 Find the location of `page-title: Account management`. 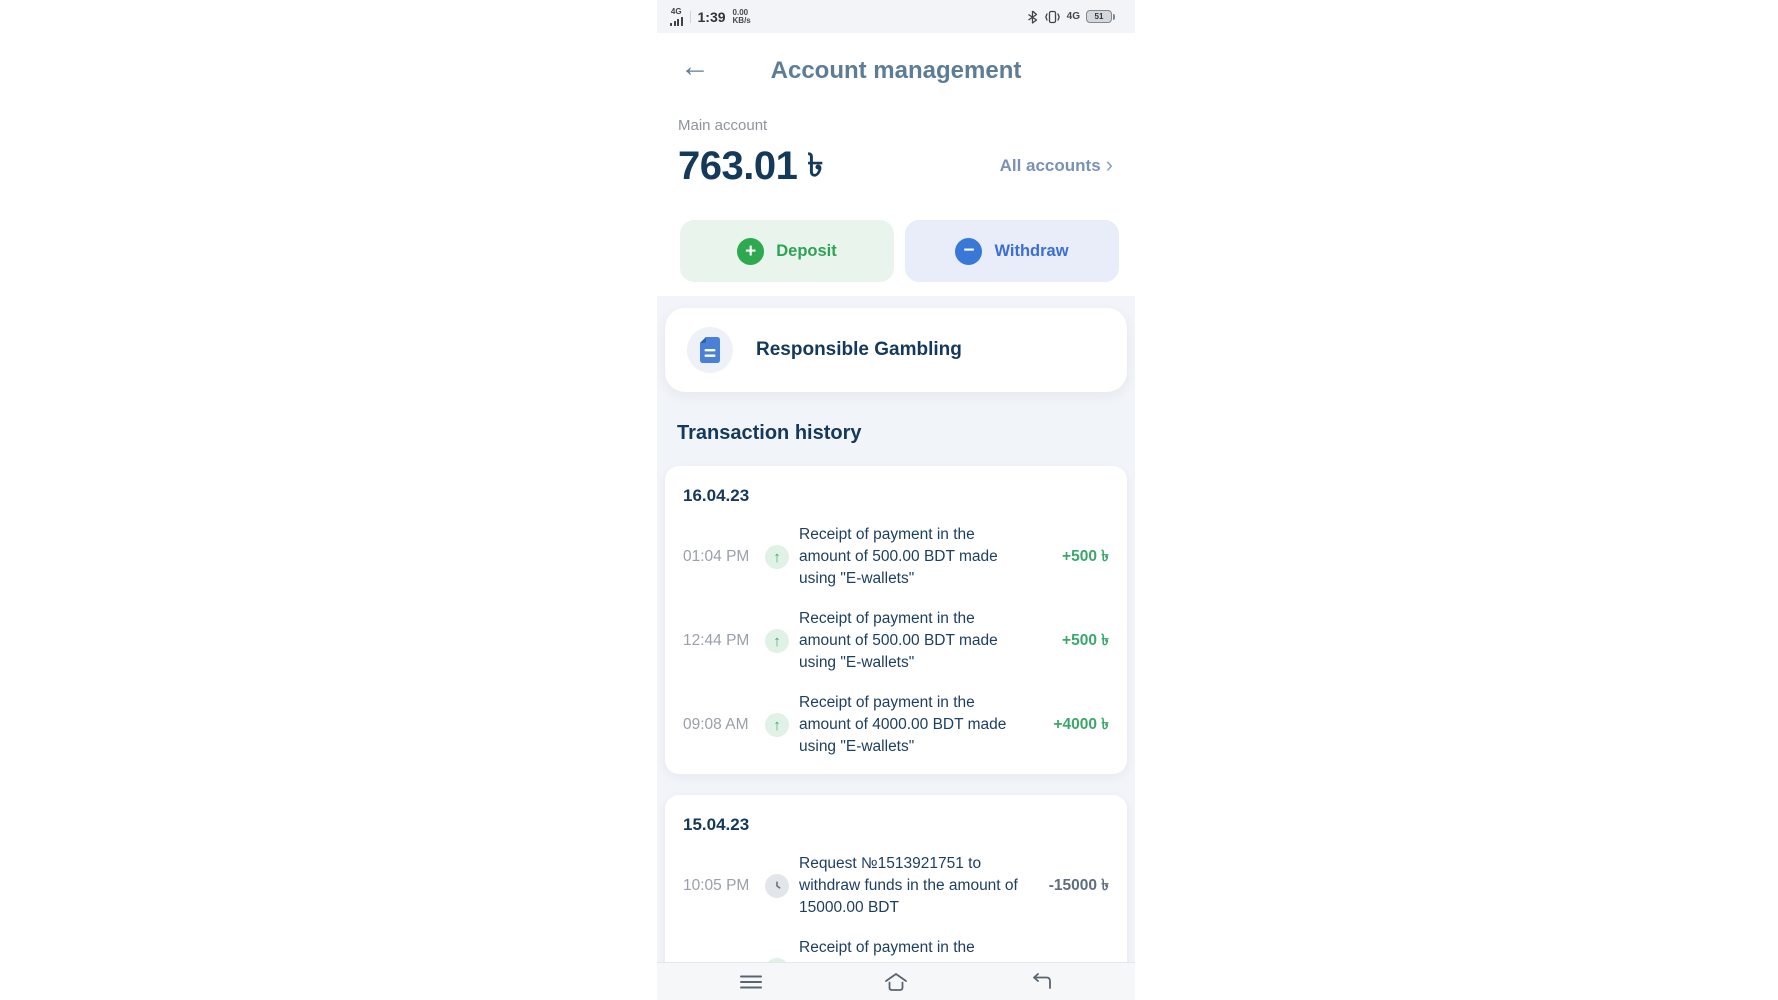

page-title: Account management is located at coordinates (896, 70).